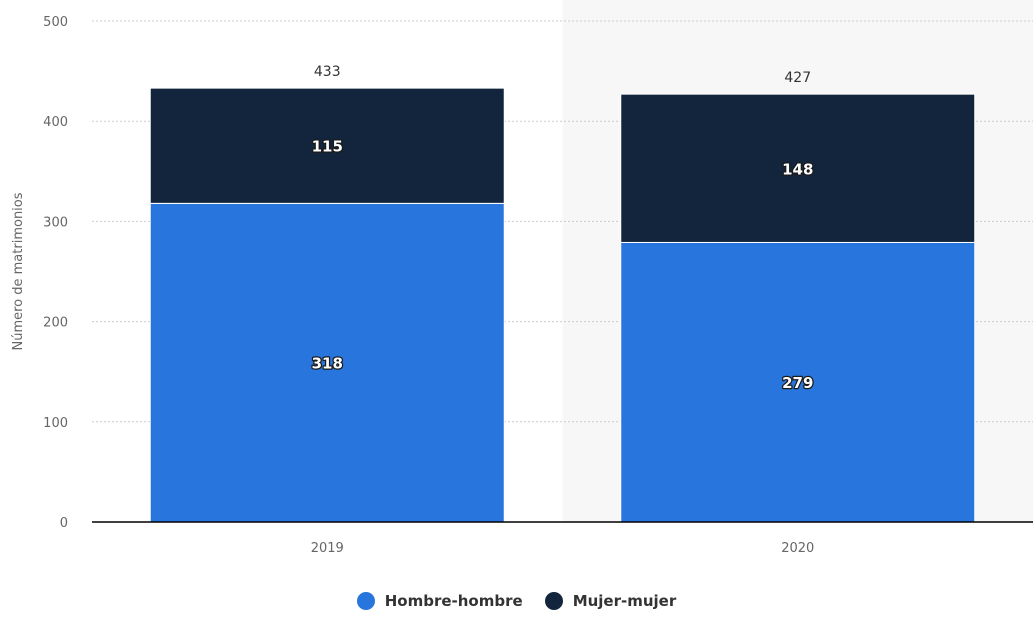  What do you see at coordinates (64, 523) in the screenshot?
I see `y-tick-label: 0` at bounding box center [64, 523].